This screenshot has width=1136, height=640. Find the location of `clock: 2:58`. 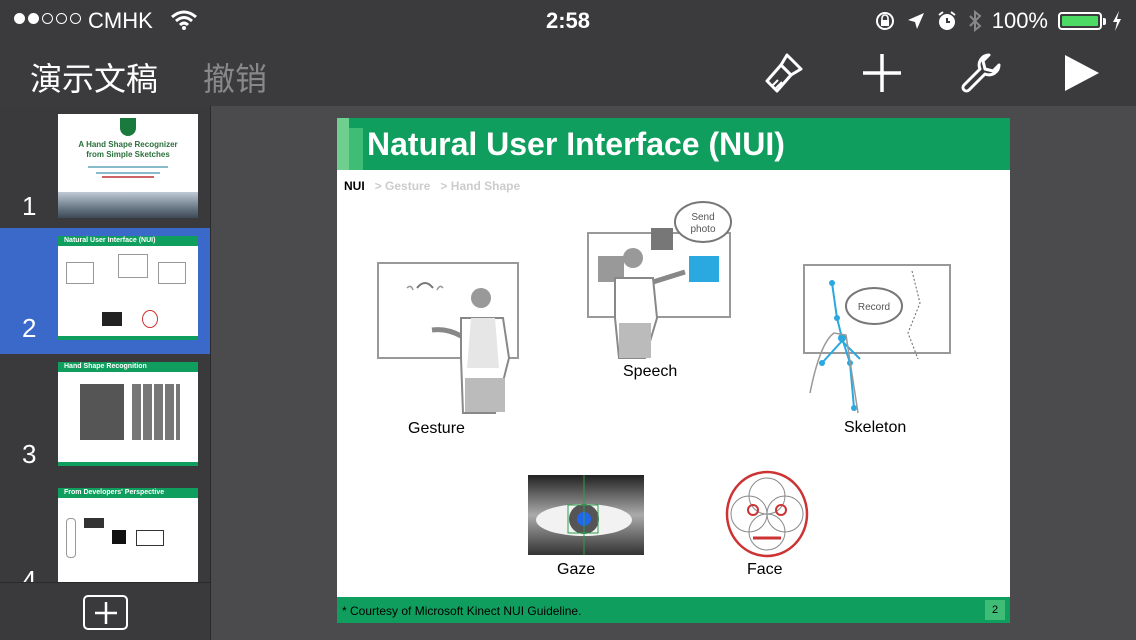

clock: 2:58 is located at coordinates (568, 20).